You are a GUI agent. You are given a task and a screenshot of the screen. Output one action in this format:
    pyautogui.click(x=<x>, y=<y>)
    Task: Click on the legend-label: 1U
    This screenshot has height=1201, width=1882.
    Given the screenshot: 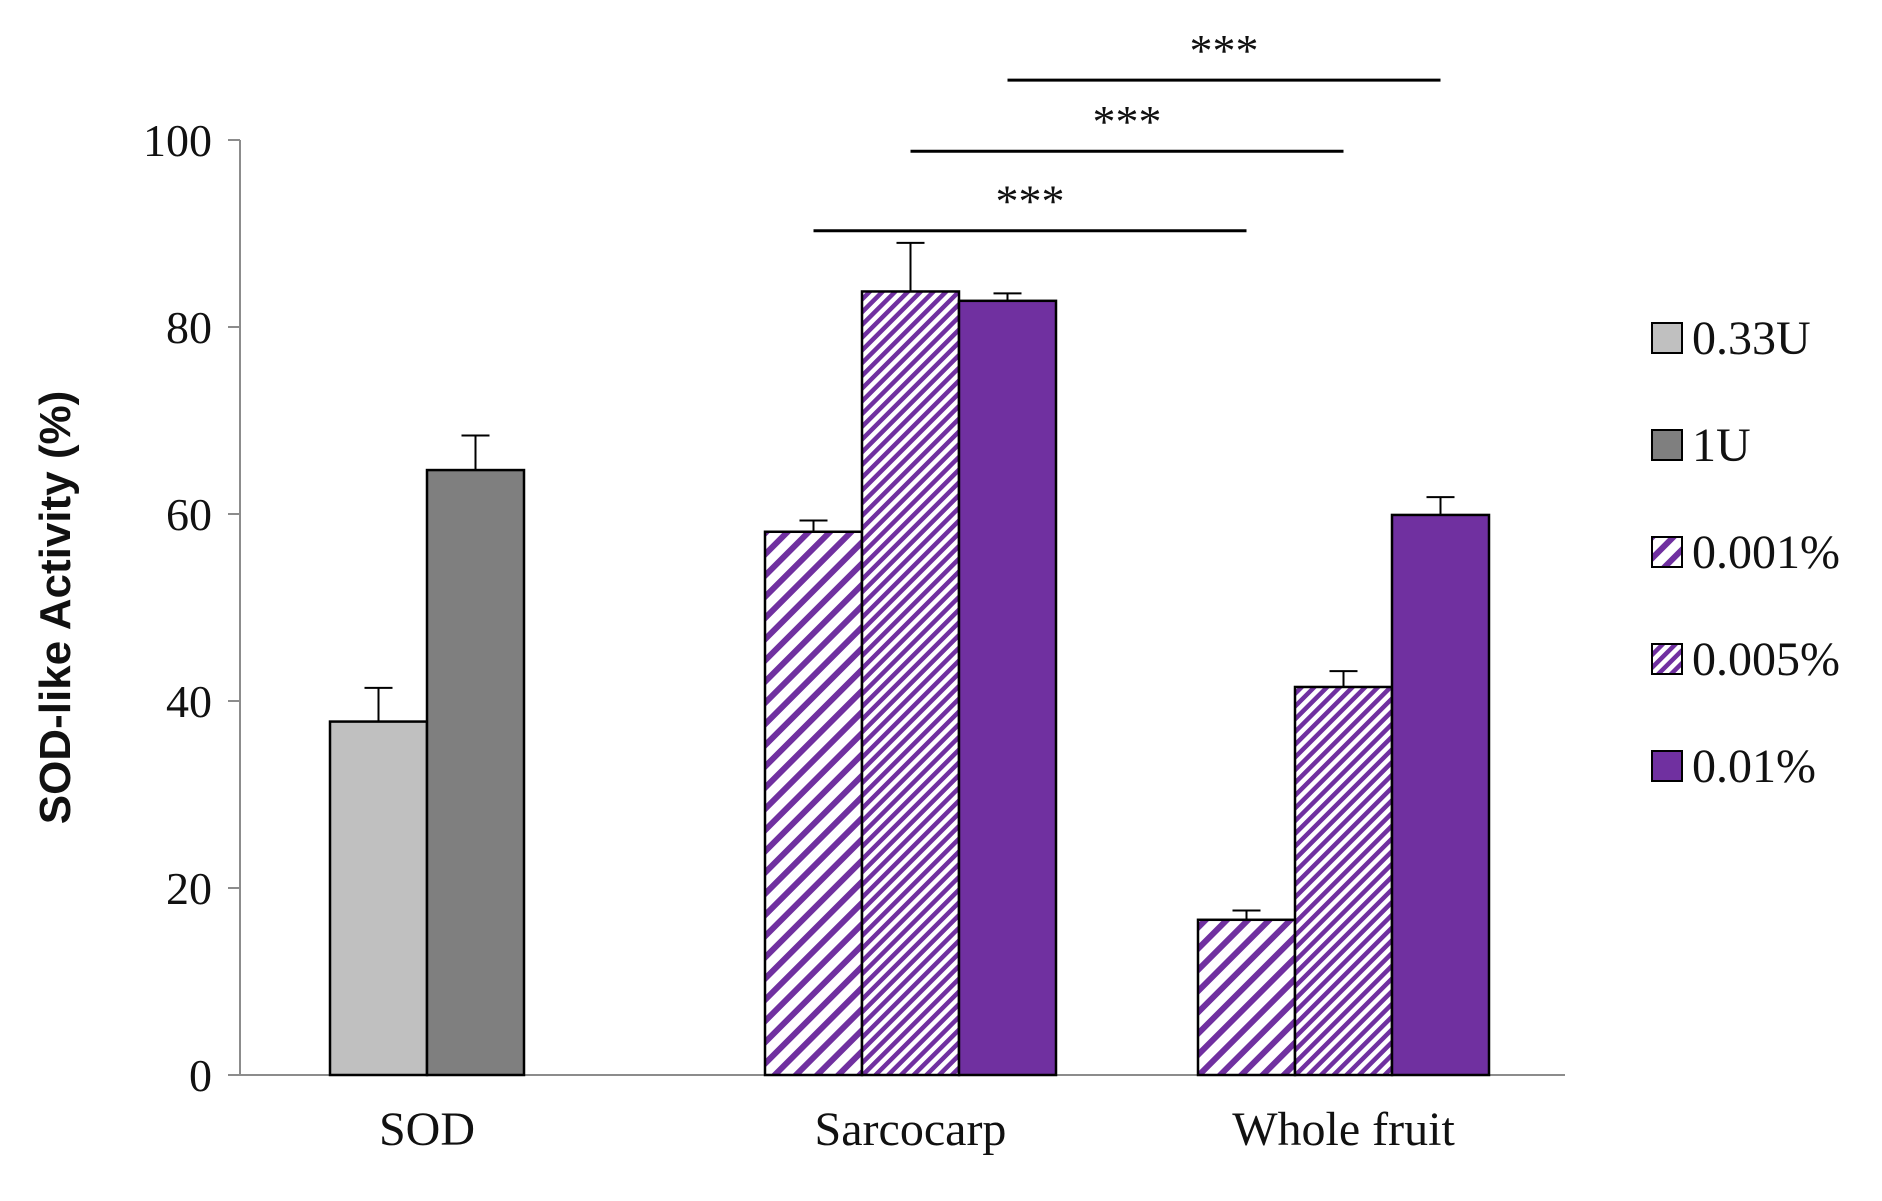 What is the action you would take?
    pyautogui.click(x=1721, y=445)
    